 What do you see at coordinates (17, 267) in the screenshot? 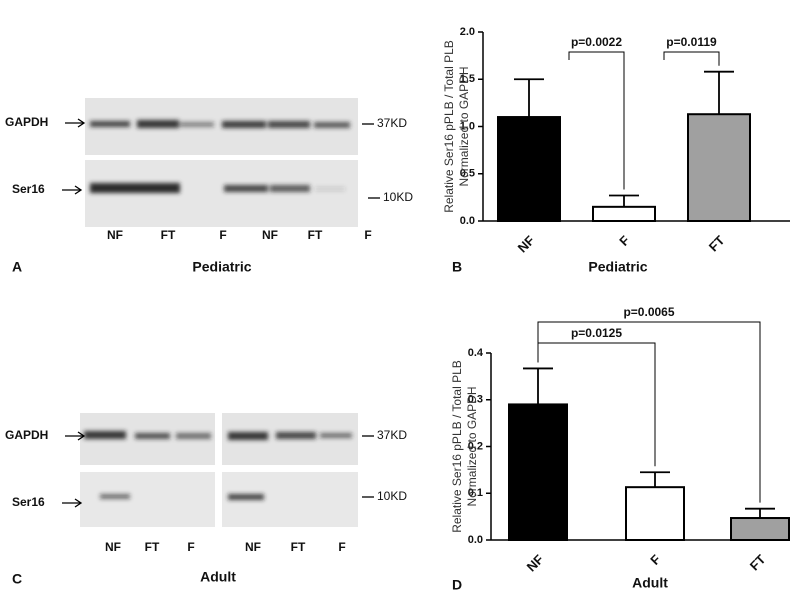
I see `panel-letter: A` at bounding box center [17, 267].